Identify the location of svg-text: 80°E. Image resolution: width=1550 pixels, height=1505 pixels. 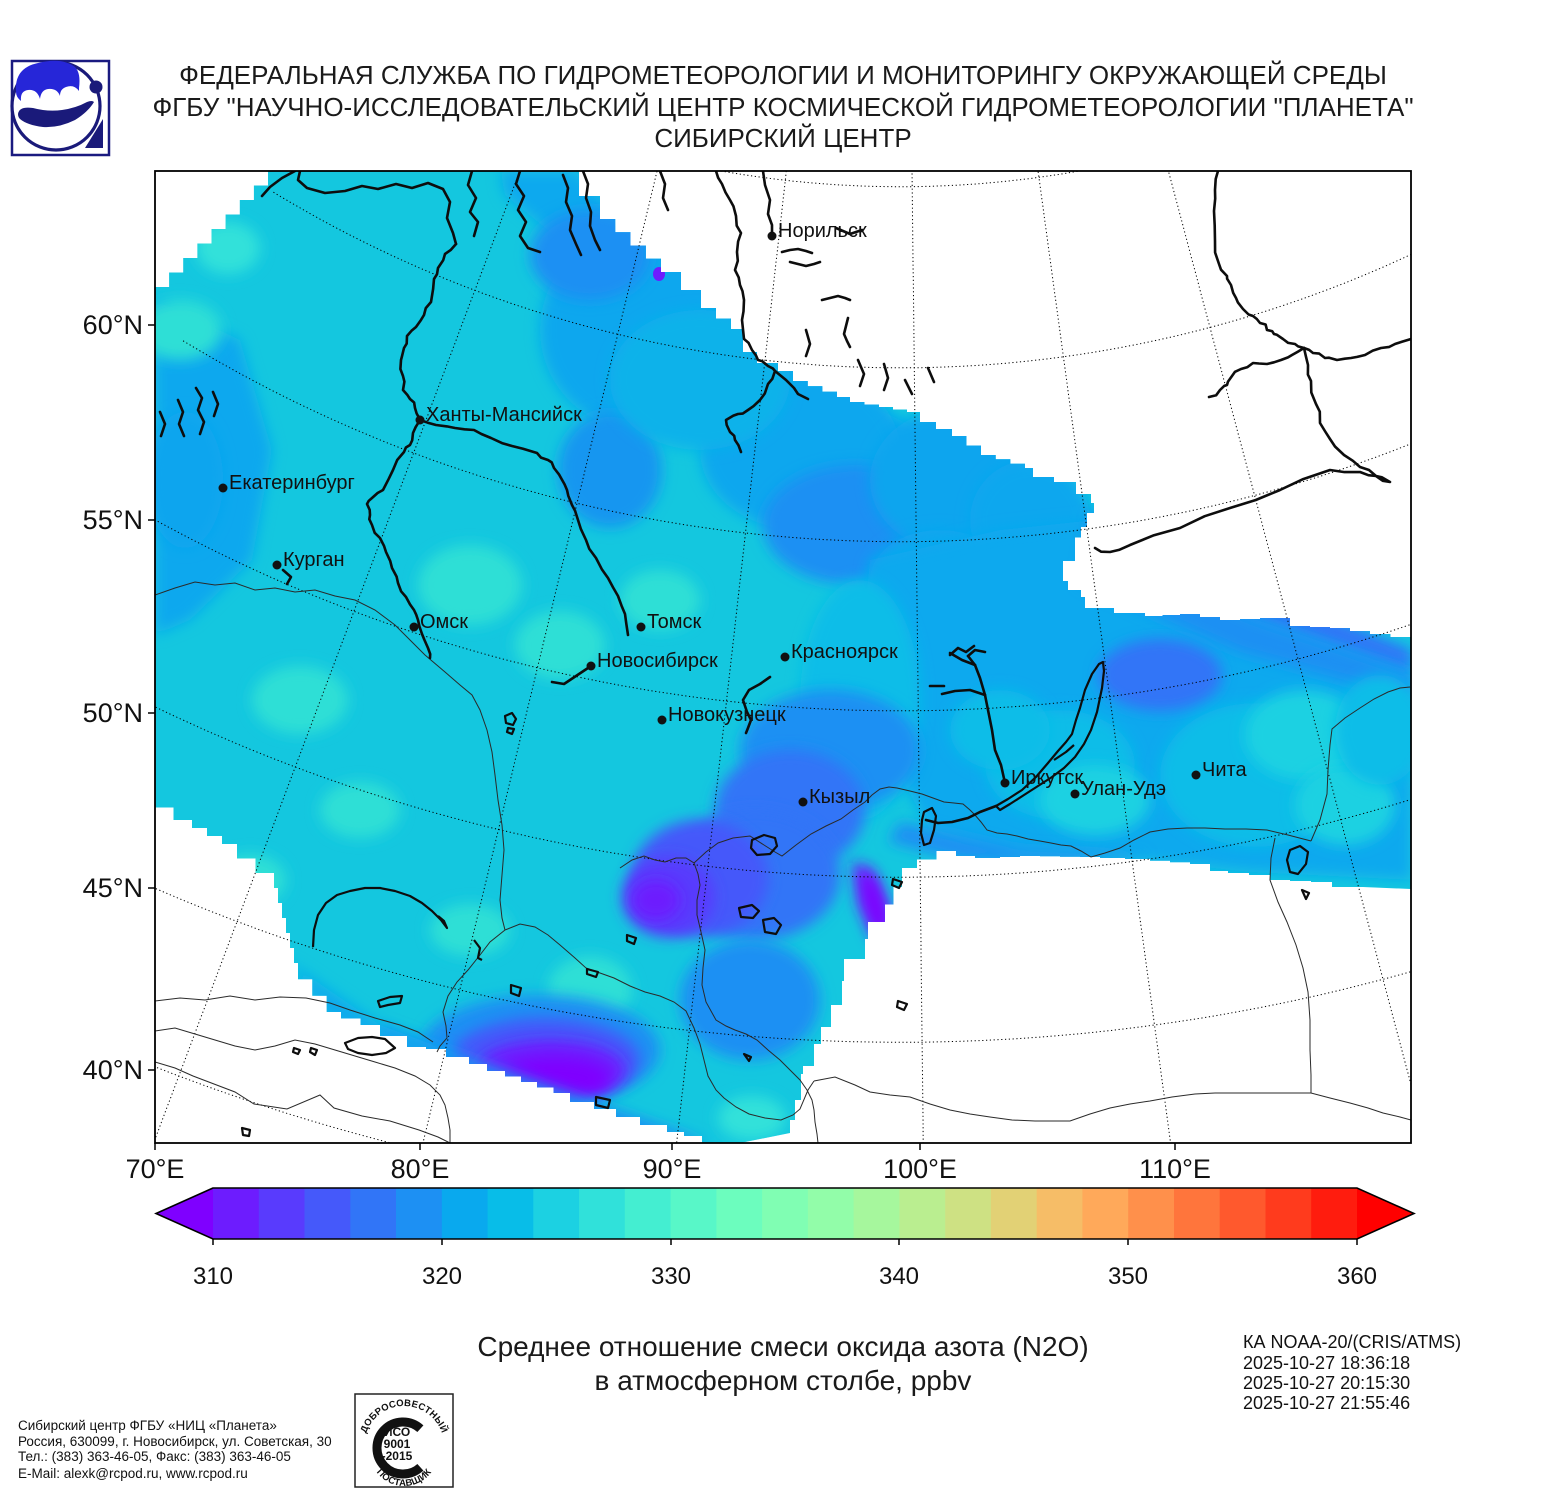
(420, 1169).